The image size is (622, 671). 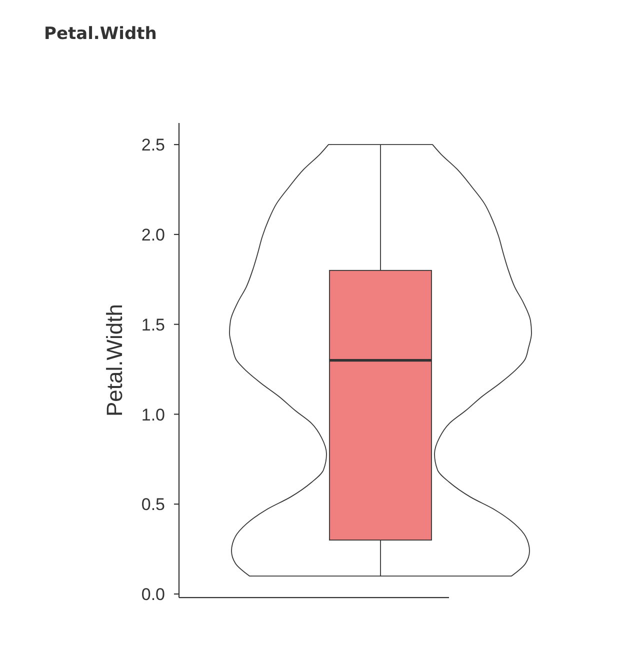 I want to click on y-tick-label: 1.5, so click(x=153, y=324).